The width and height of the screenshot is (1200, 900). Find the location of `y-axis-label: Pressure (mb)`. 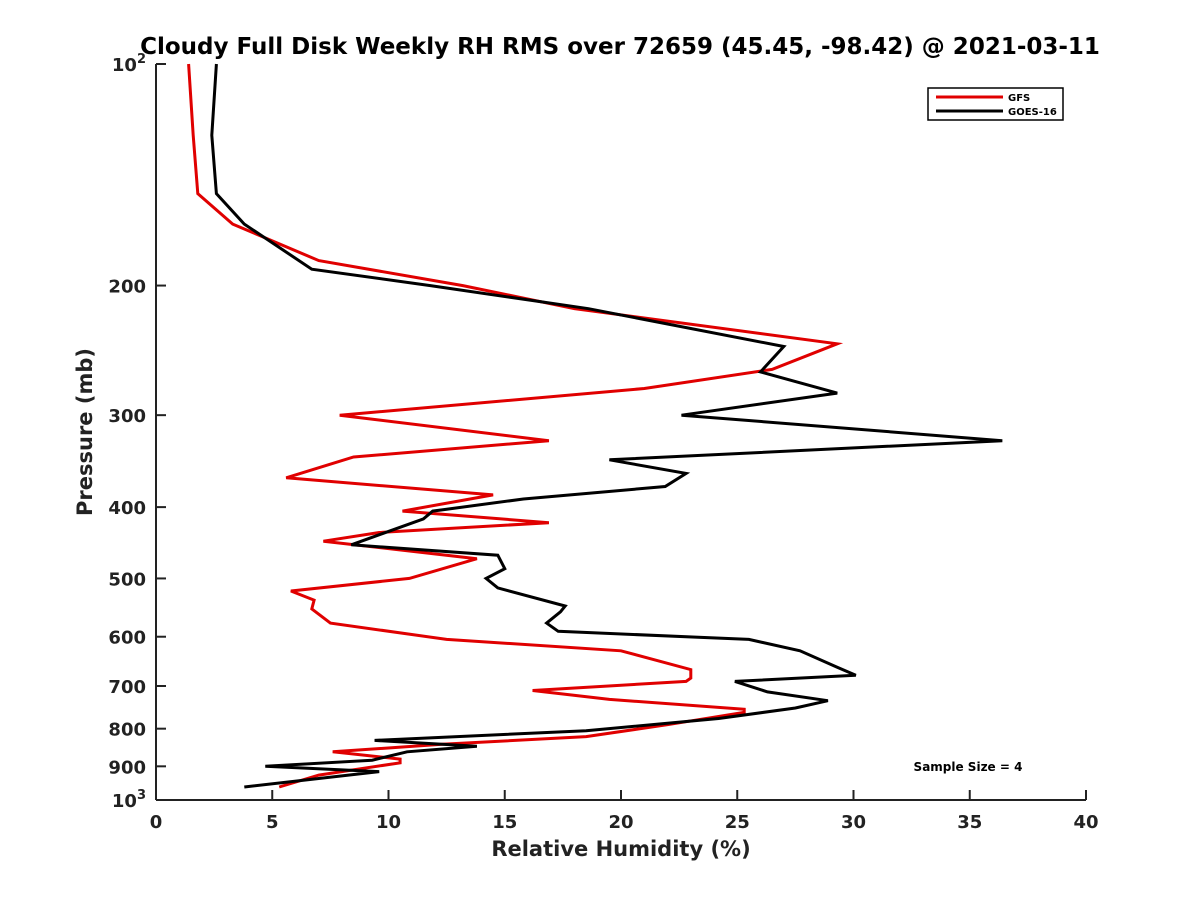

y-axis-label: Pressure (mb) is located at coordinates (85, 432).